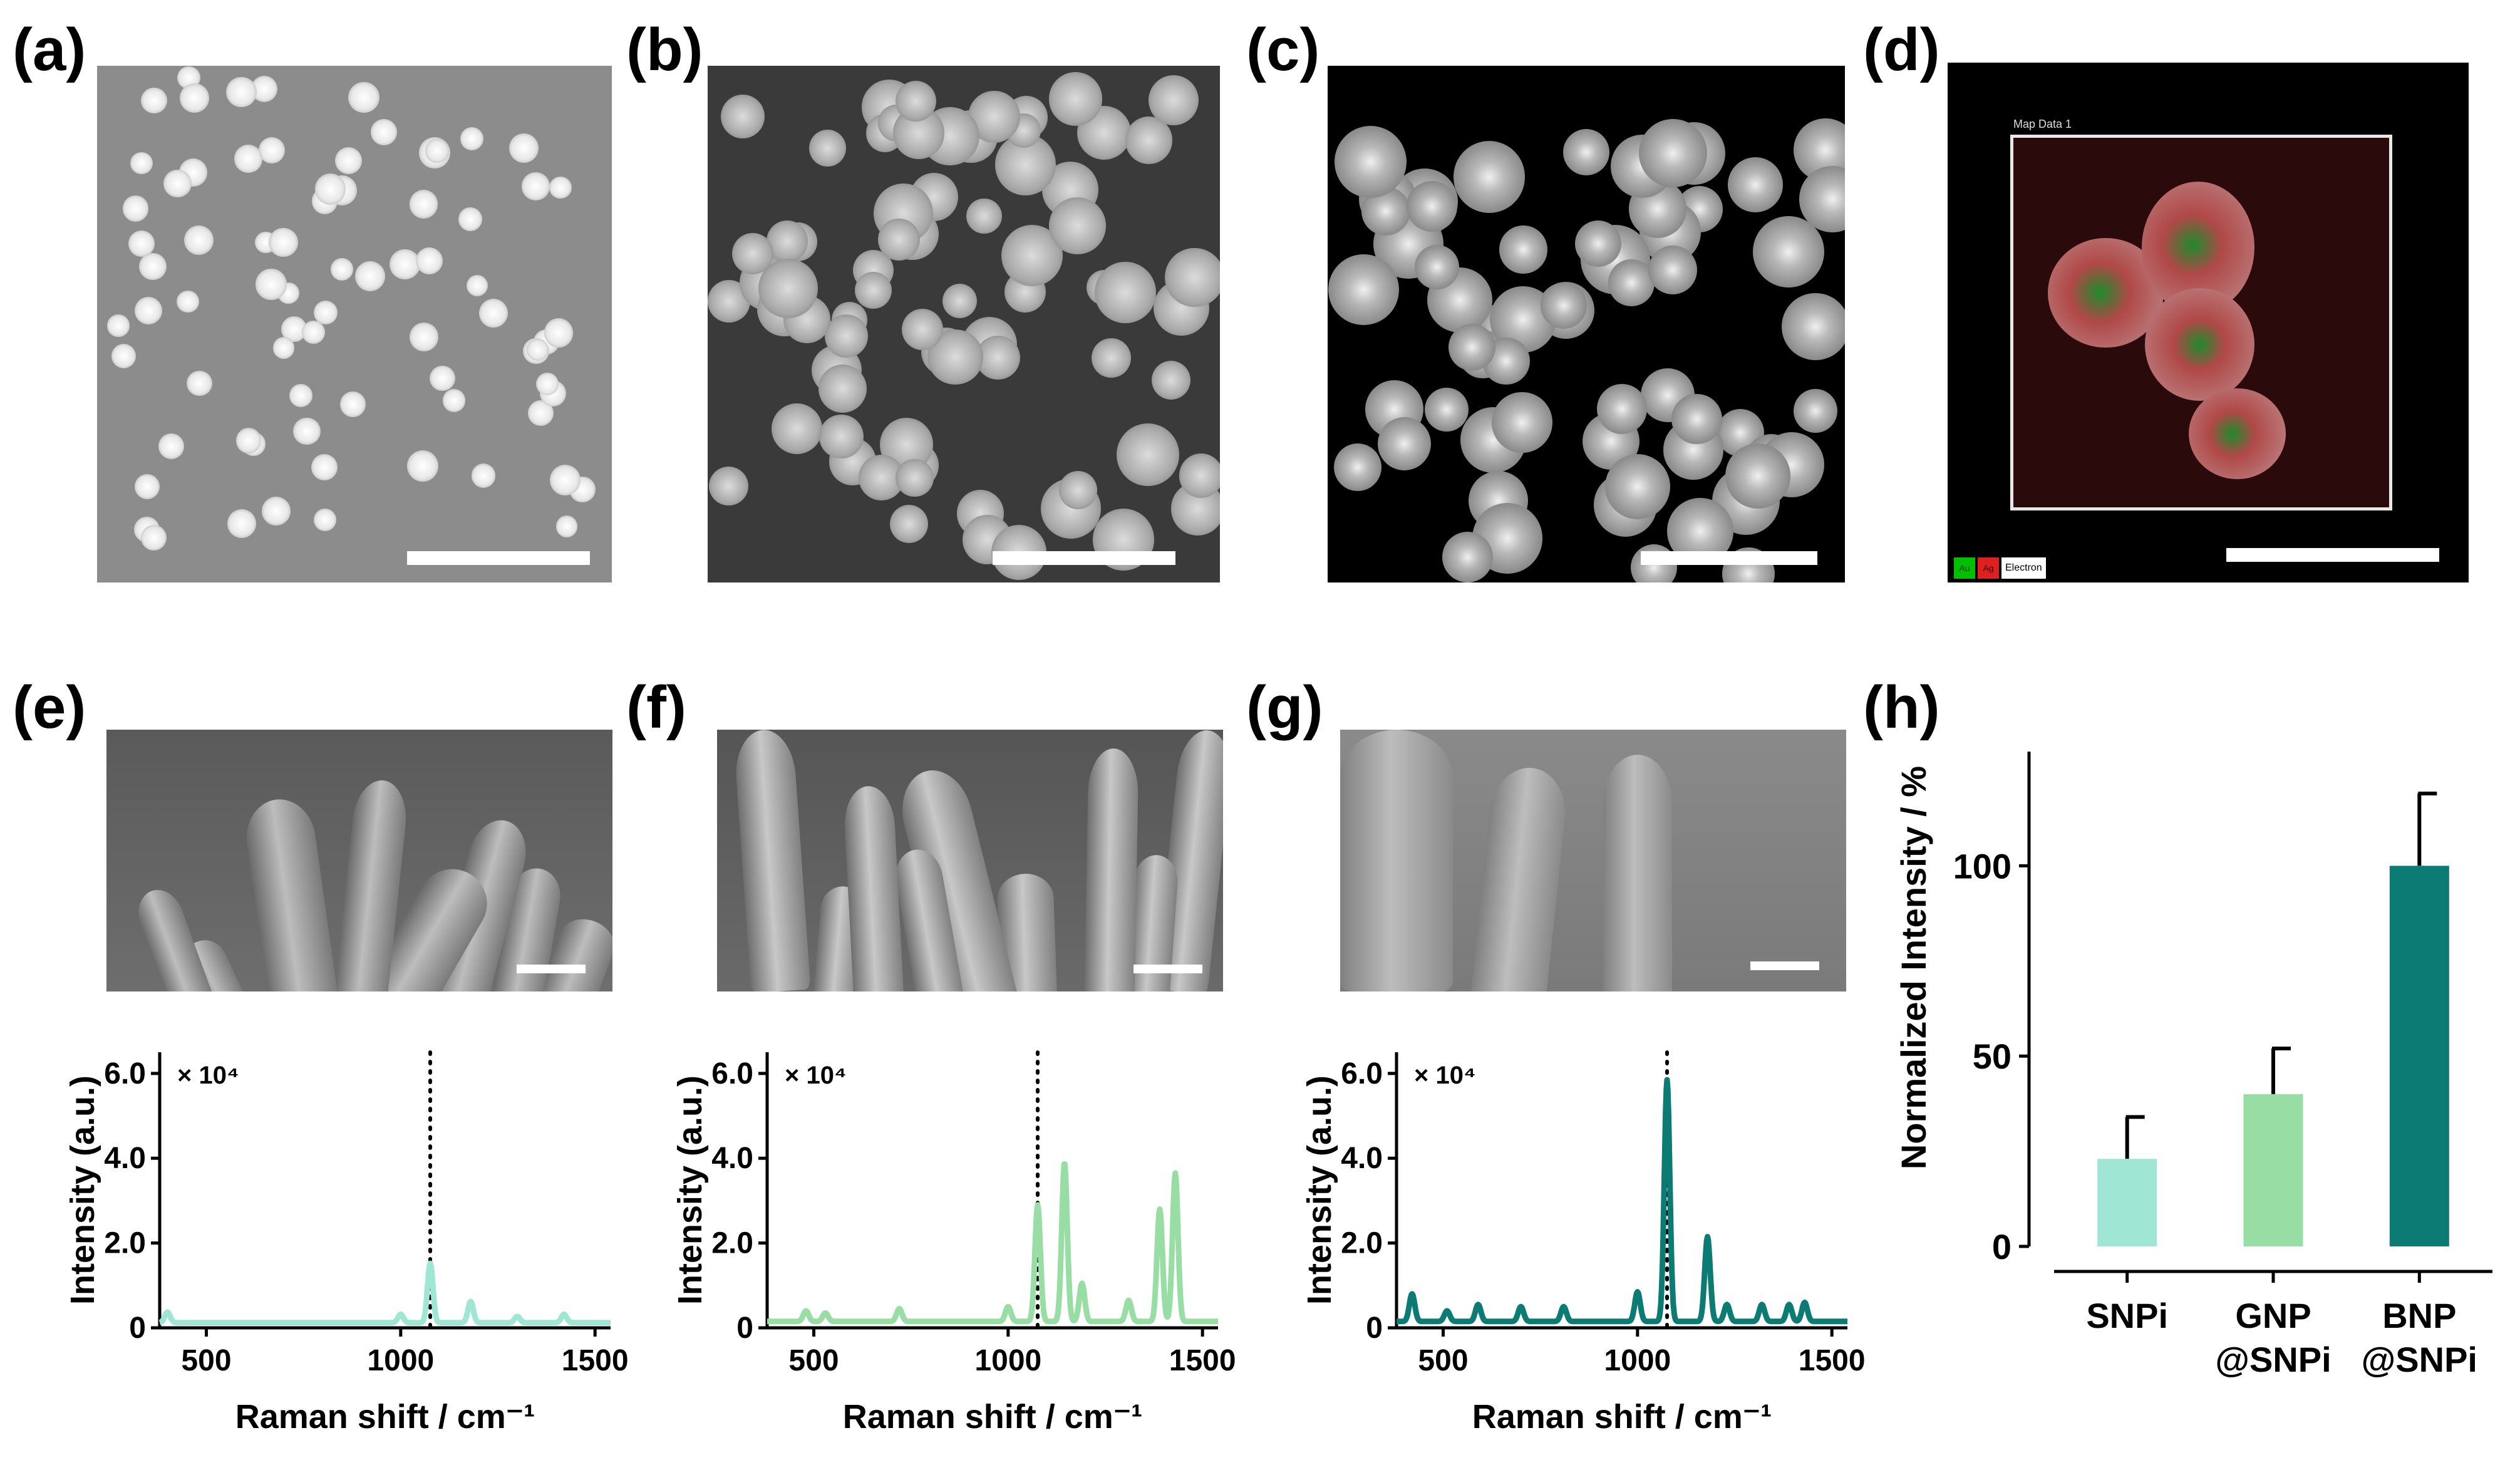 This screenshot has height=1465, width=2520. I want to click on x-tick-label: 1000, so click(1637, 1361).